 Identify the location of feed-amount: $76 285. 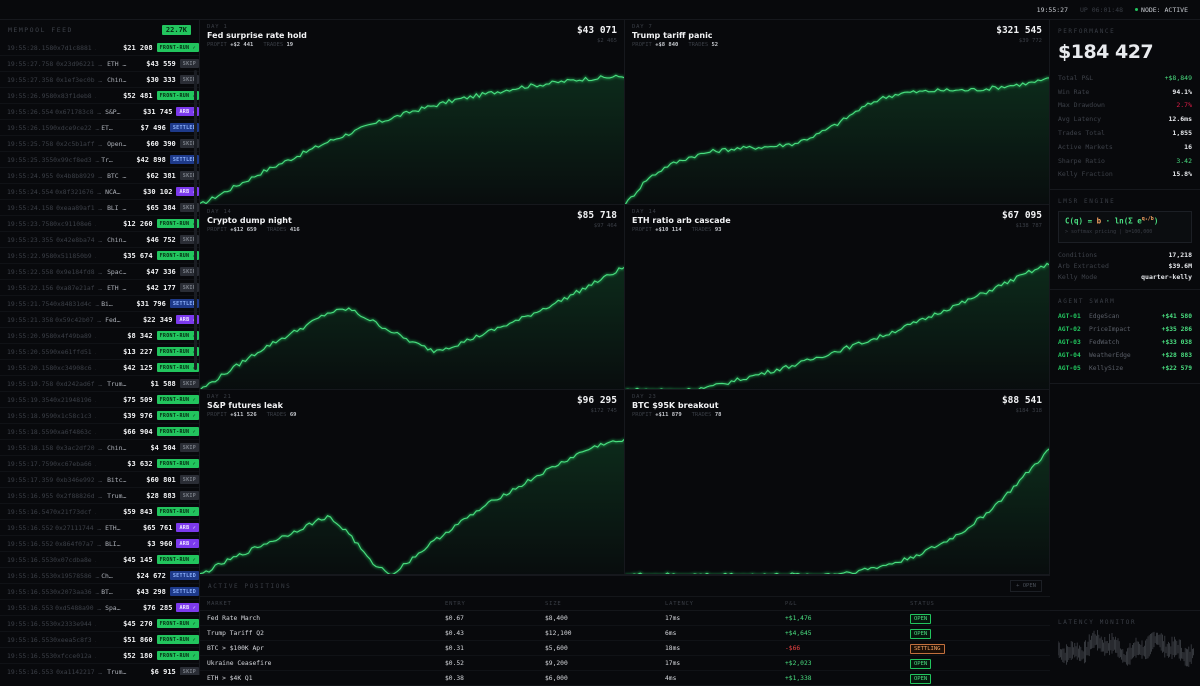
(157, 607).